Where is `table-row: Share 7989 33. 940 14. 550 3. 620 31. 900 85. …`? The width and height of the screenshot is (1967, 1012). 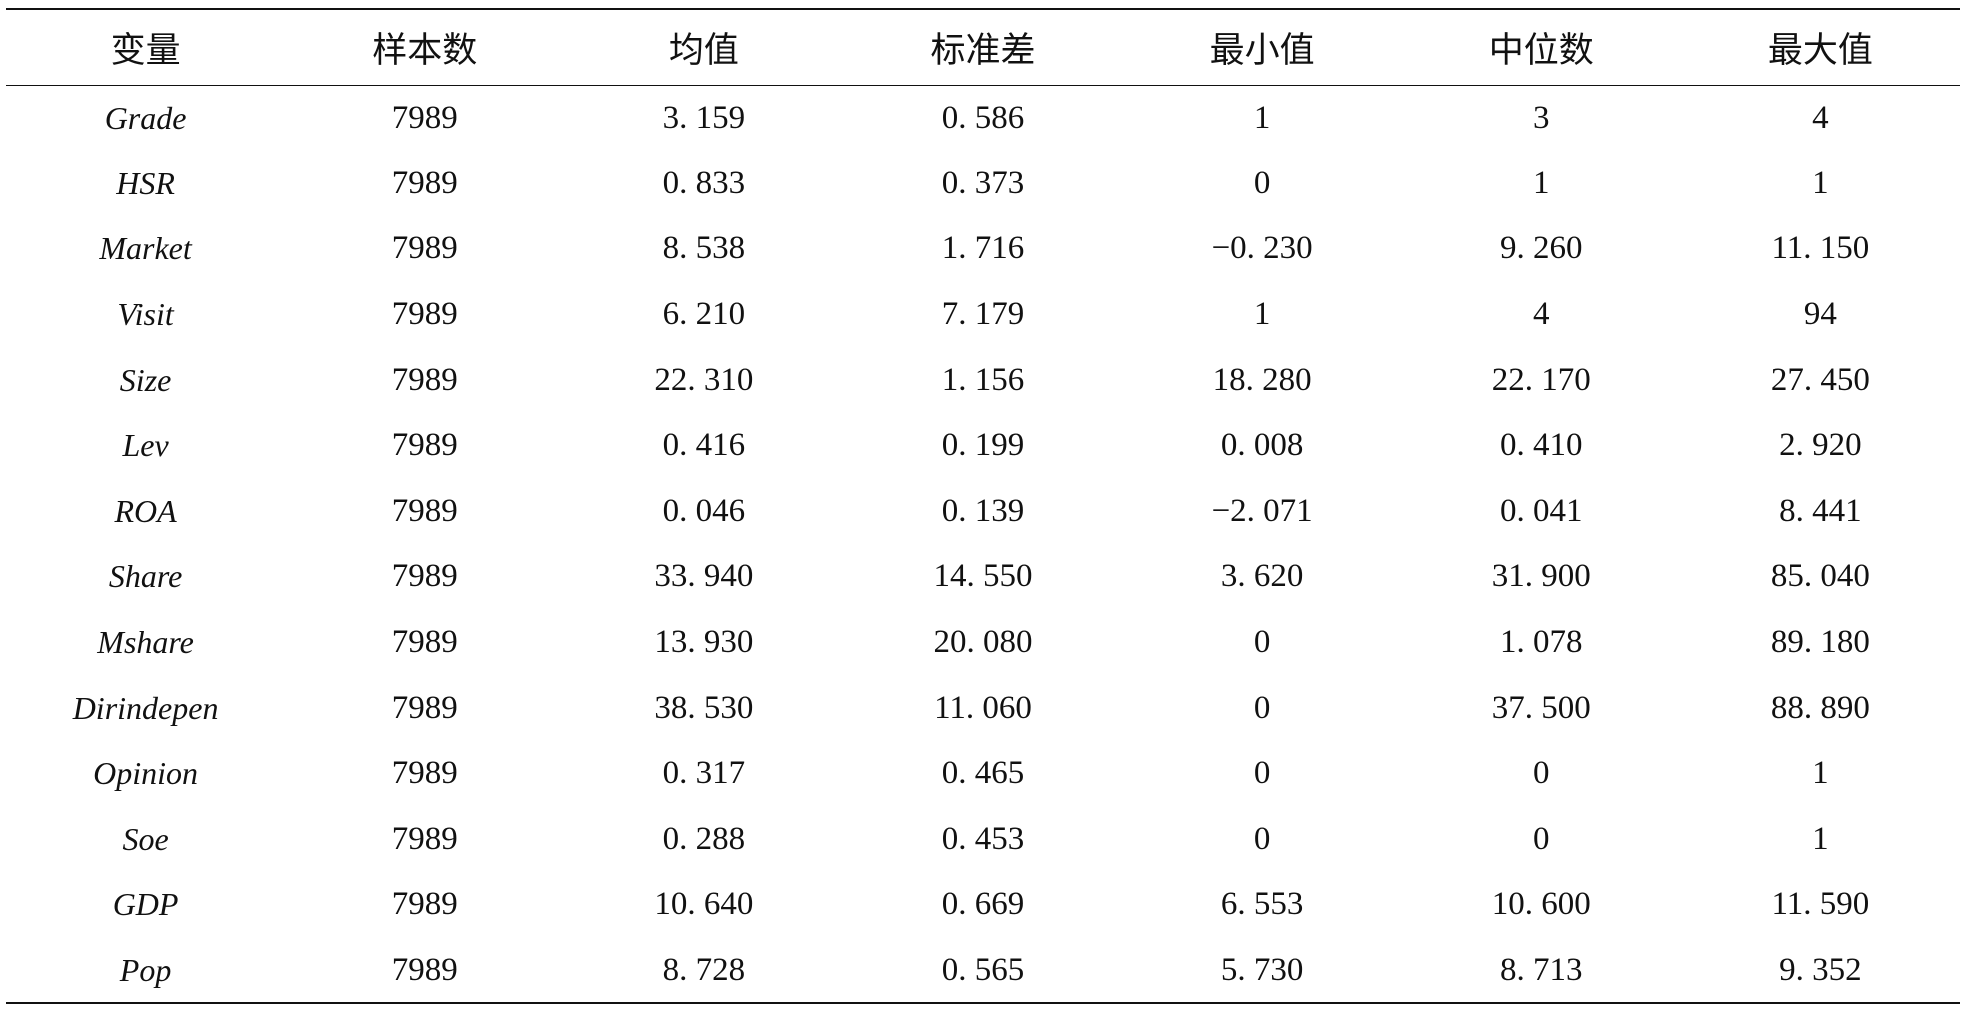
table-row: Share 7989 33. 940 14. 550 3. 620 31. 900 85. … is located at coordinates (983, 577).